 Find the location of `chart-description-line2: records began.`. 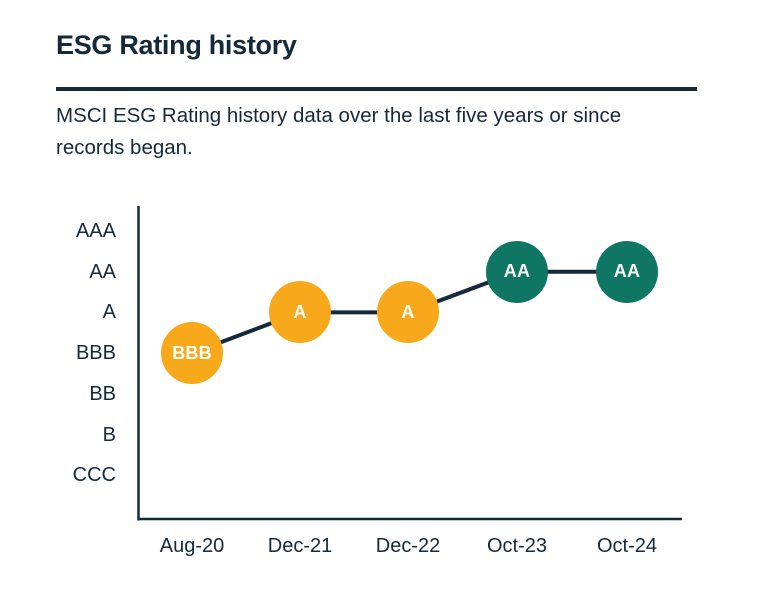

chart-description-line2: records began. is located at coordinates (124, 147).